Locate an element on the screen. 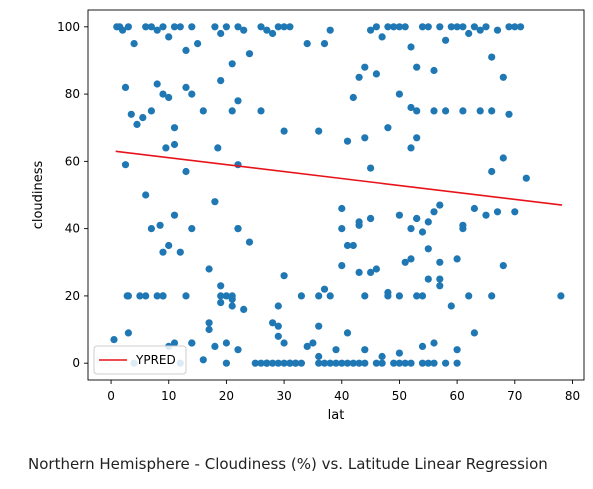  y-tick-label: 40 is located at coordinates (72, 229).